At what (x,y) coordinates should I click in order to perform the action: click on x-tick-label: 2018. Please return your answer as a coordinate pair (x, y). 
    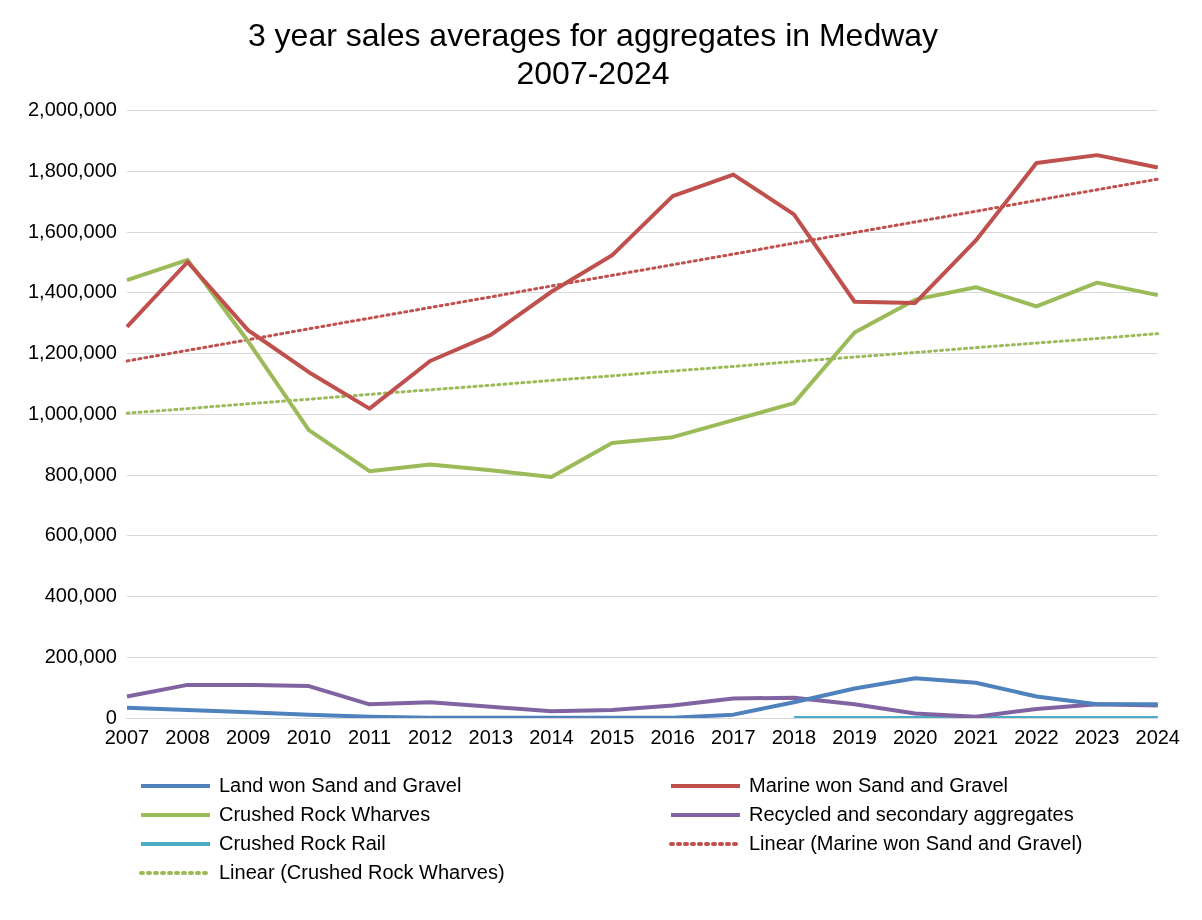
    Looking at the image, I should click on (794, 736).